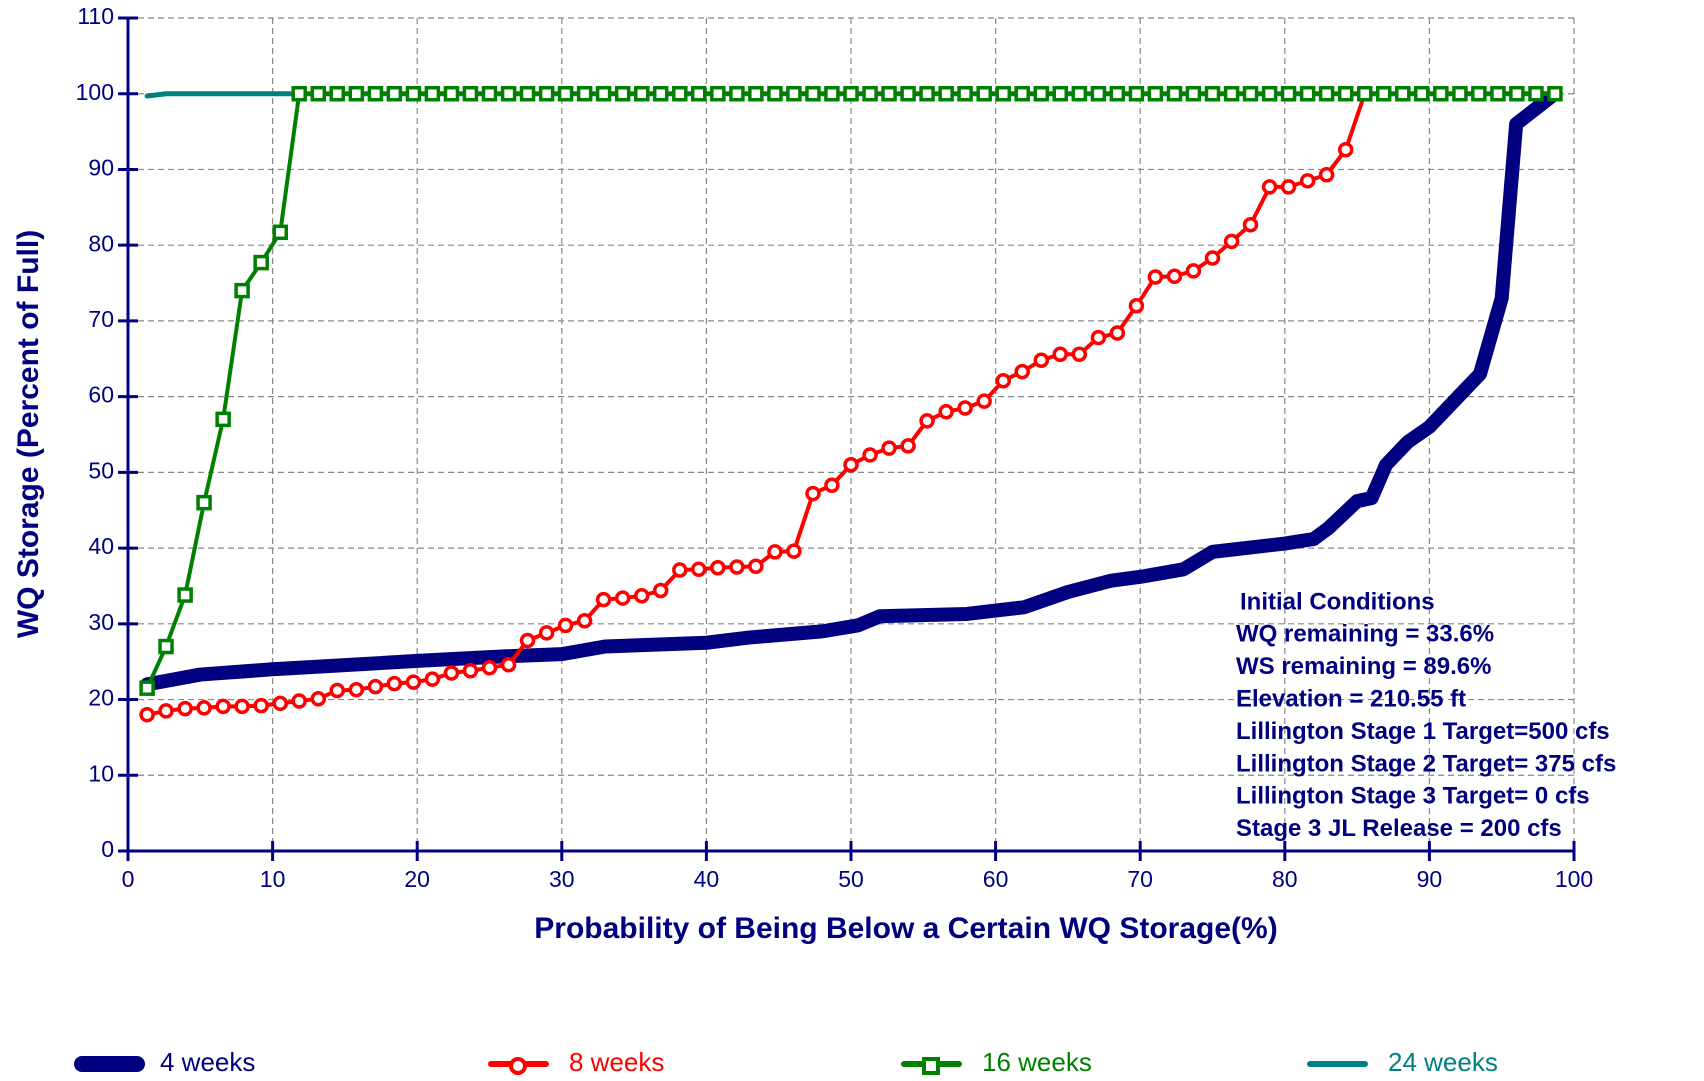 Image resolution: width=1704 pixels, height=1081 pixels. Describe the element at coordinates (1443, 1061) in the screenshot. I see `legend-label: 24 weeks` at that location.